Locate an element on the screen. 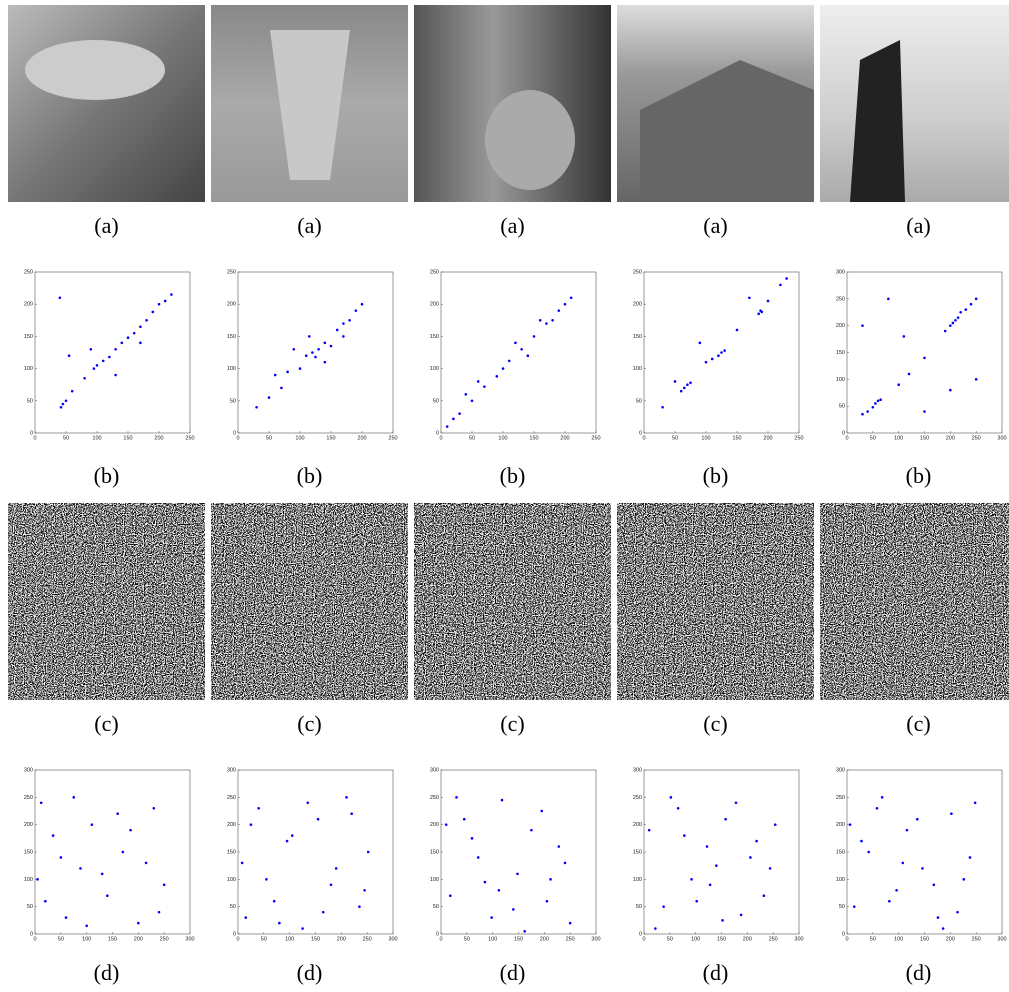 The height and width of the screenshot is (992, 1009). caption: (d) is located at coordinates (310, 972).